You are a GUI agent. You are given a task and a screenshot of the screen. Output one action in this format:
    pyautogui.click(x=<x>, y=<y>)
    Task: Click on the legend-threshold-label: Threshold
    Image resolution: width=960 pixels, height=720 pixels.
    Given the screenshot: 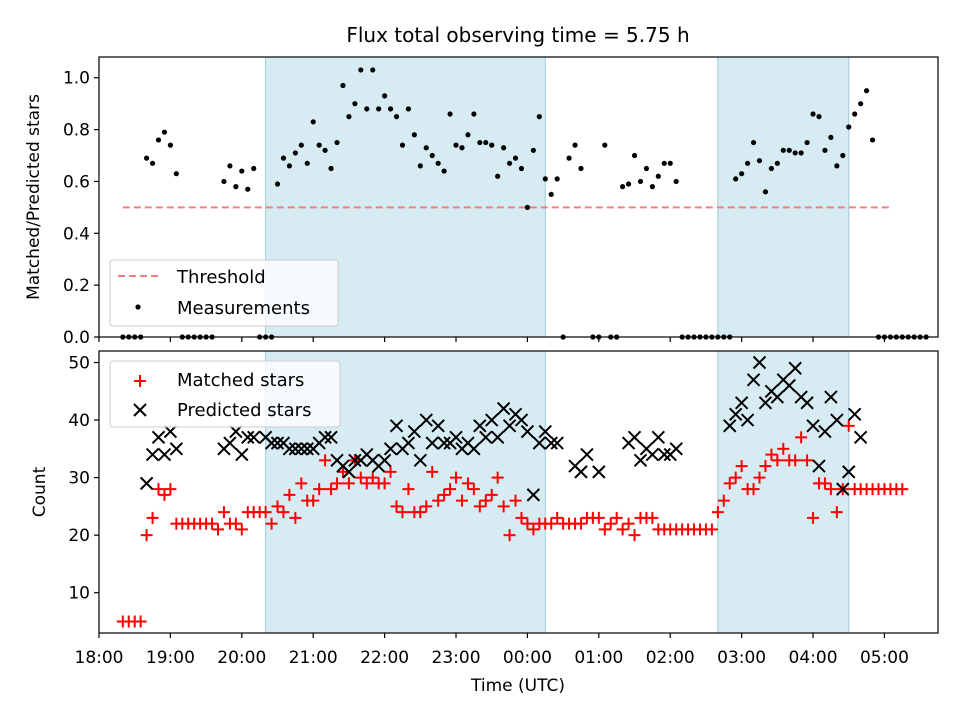 What is the action you would take?
    pyautogui.click(x=221, y=277)
    